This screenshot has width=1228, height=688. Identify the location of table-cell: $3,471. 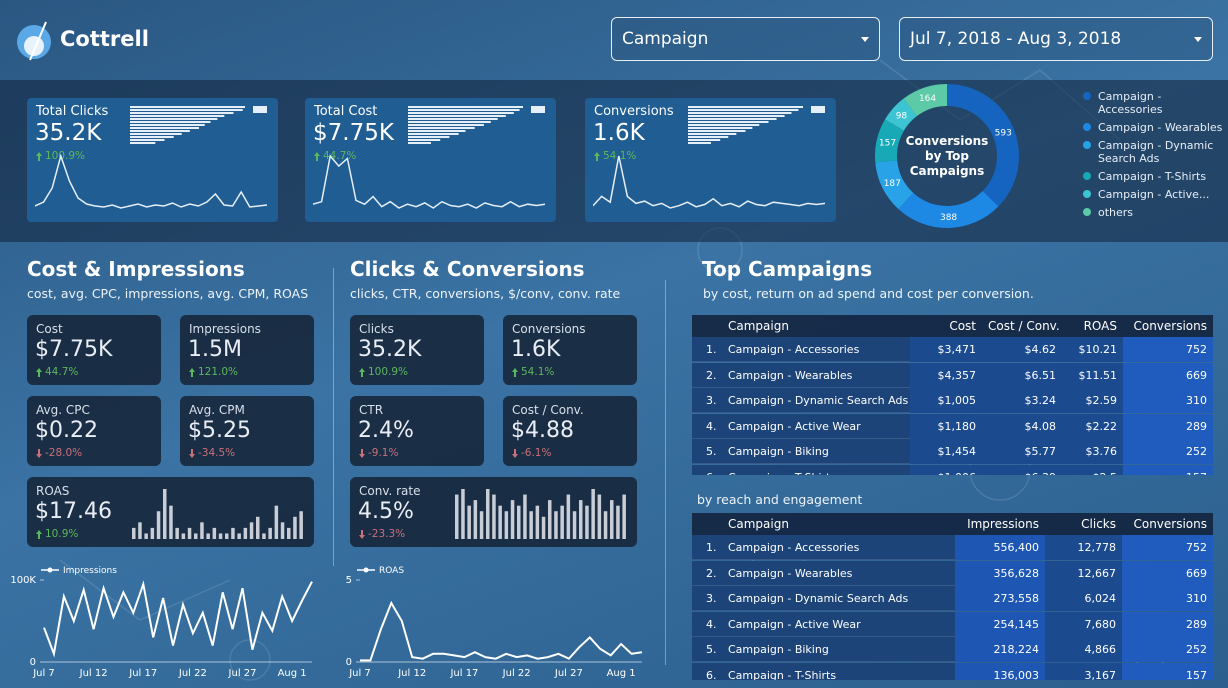
(946, 349).